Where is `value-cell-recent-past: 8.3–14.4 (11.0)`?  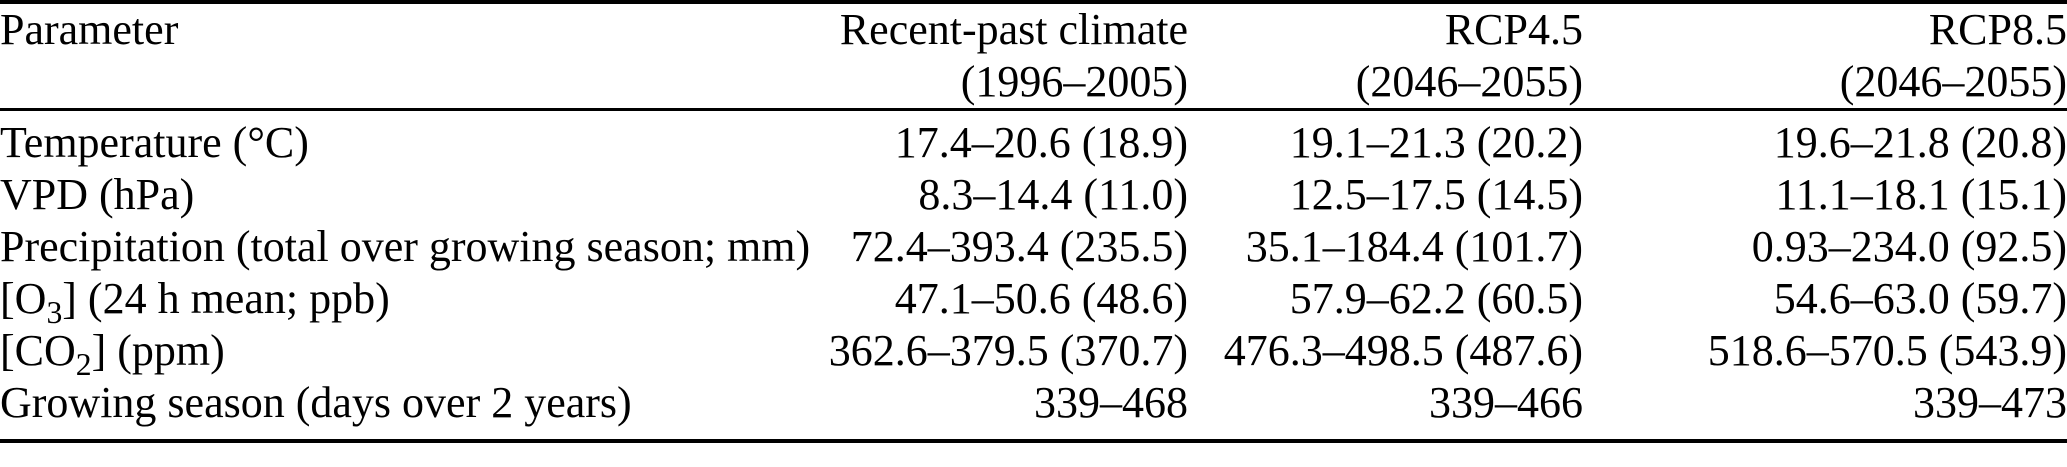 value-cell-recent-past: 8.3–14.4 (11.0) is located at coordinates (1053, 194).